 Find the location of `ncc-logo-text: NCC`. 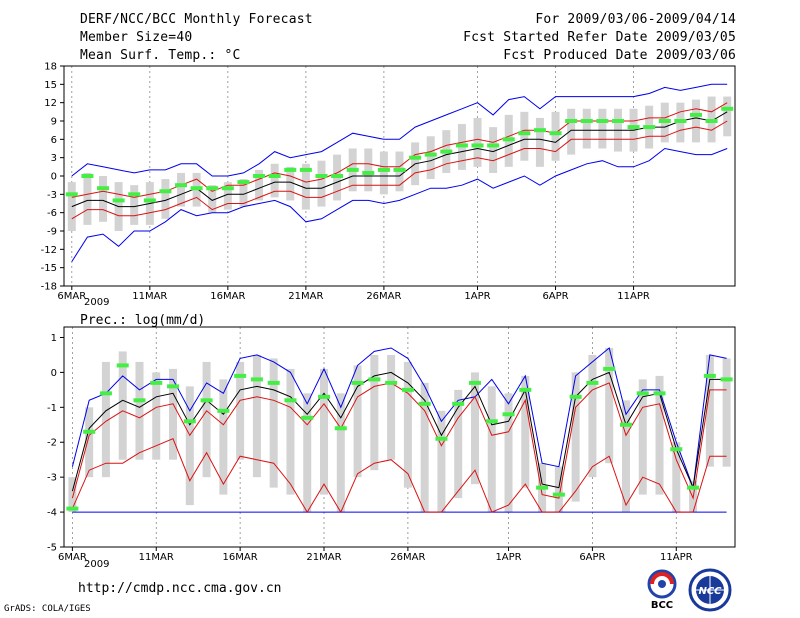

ncc-logo-text: NCC is located at coordinates (710, 591).